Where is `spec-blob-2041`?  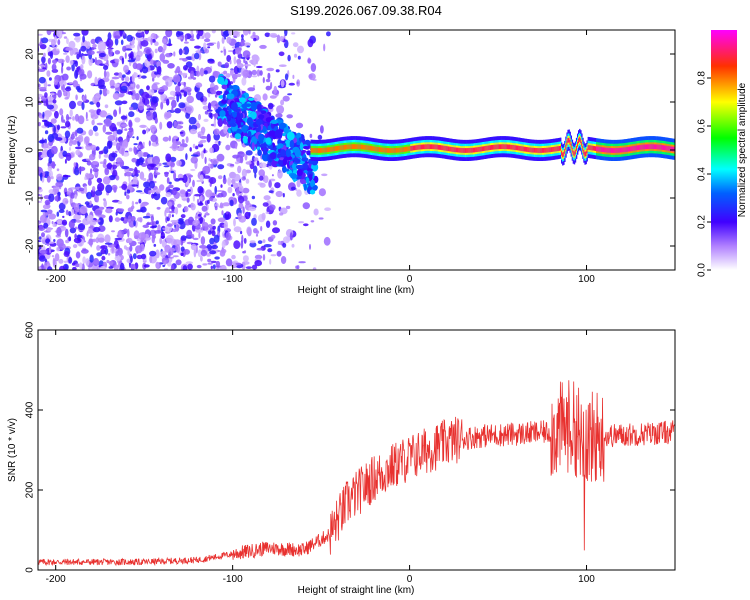 spec-blob-2041 is located at coordinates (110, 219).